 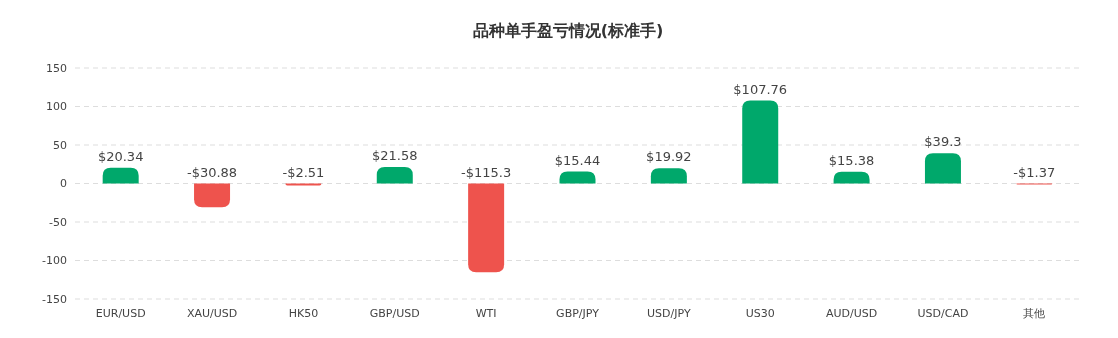 What do you see at coordinates (669, 157) in the screenshot?
I see `data-label: $19.92` at bounding box center [669, 157].